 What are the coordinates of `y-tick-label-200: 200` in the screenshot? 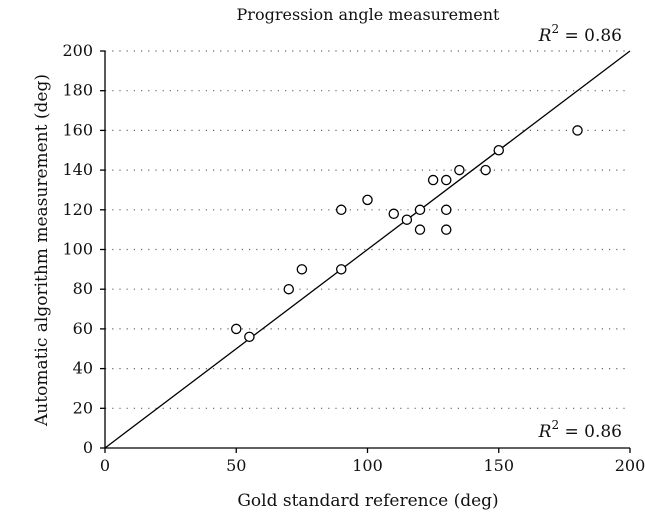 It's located at (77, 50).